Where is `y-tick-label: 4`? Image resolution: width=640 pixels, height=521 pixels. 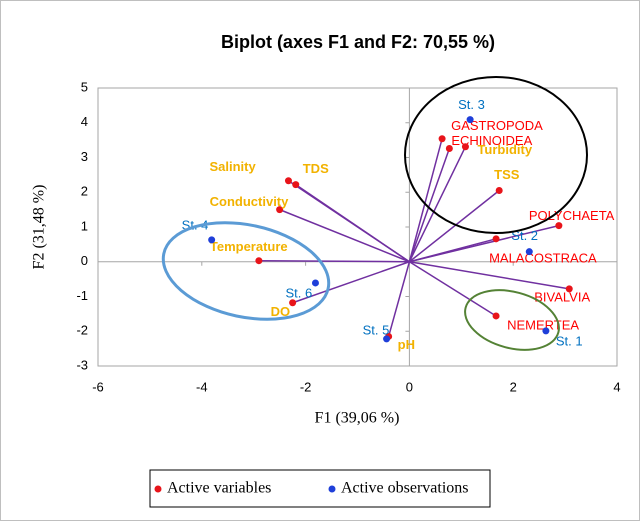
y-tick-label: 4 is located at coordinates (84, 121).